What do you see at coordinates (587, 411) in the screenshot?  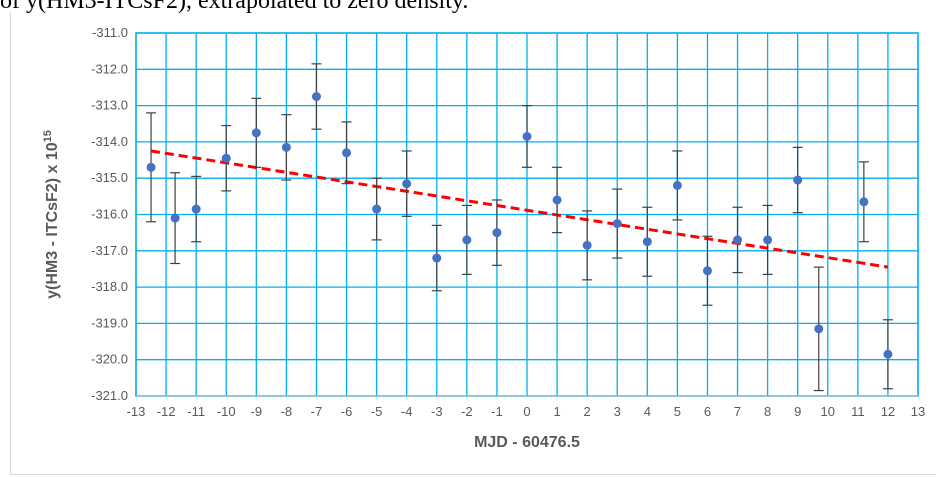 I see `x-tick-label: 2` at bounding box center [587, 411].